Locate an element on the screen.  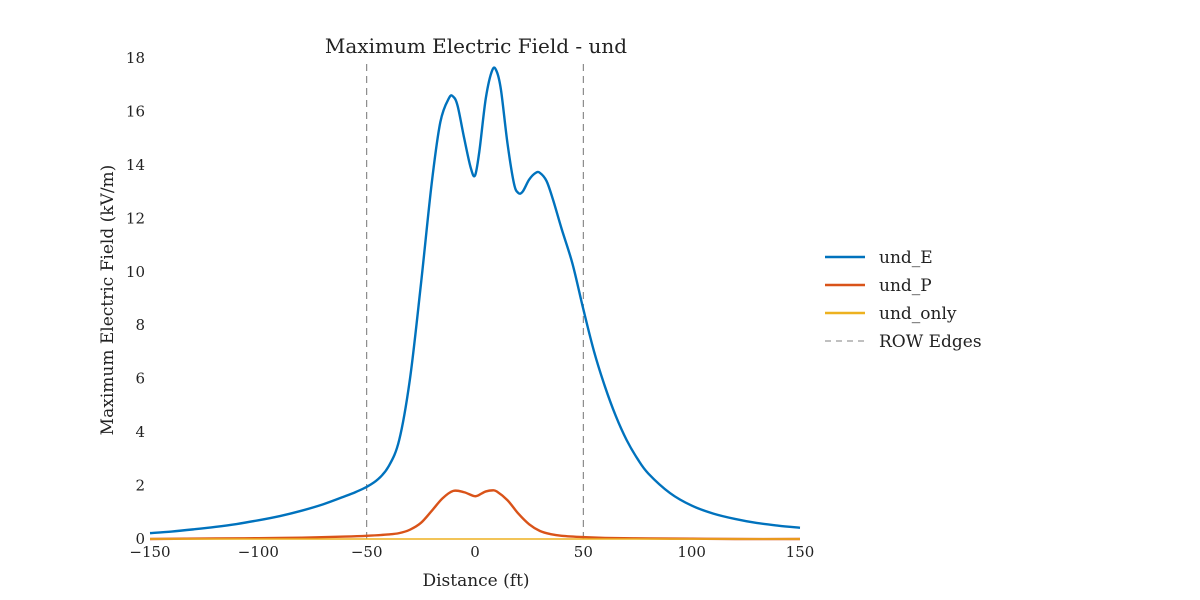
legend-label: ROW Edges is located at coordinates (930, 342).